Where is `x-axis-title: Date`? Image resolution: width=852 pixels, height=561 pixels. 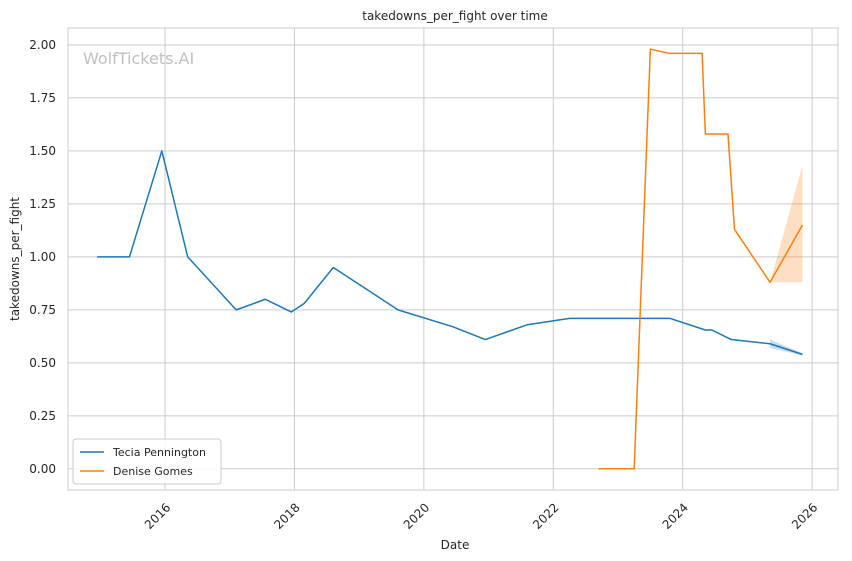
x-axis-title: Date is located at coordinates (455, 545).